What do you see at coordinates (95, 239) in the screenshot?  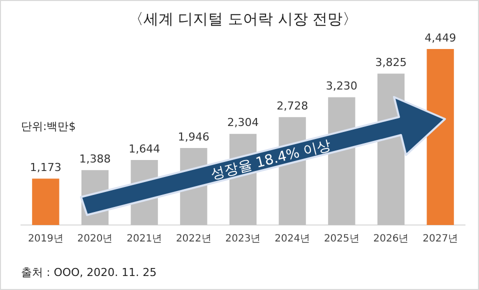 I see `x-tick-label: 2020년` at bounding box center [95, 239].